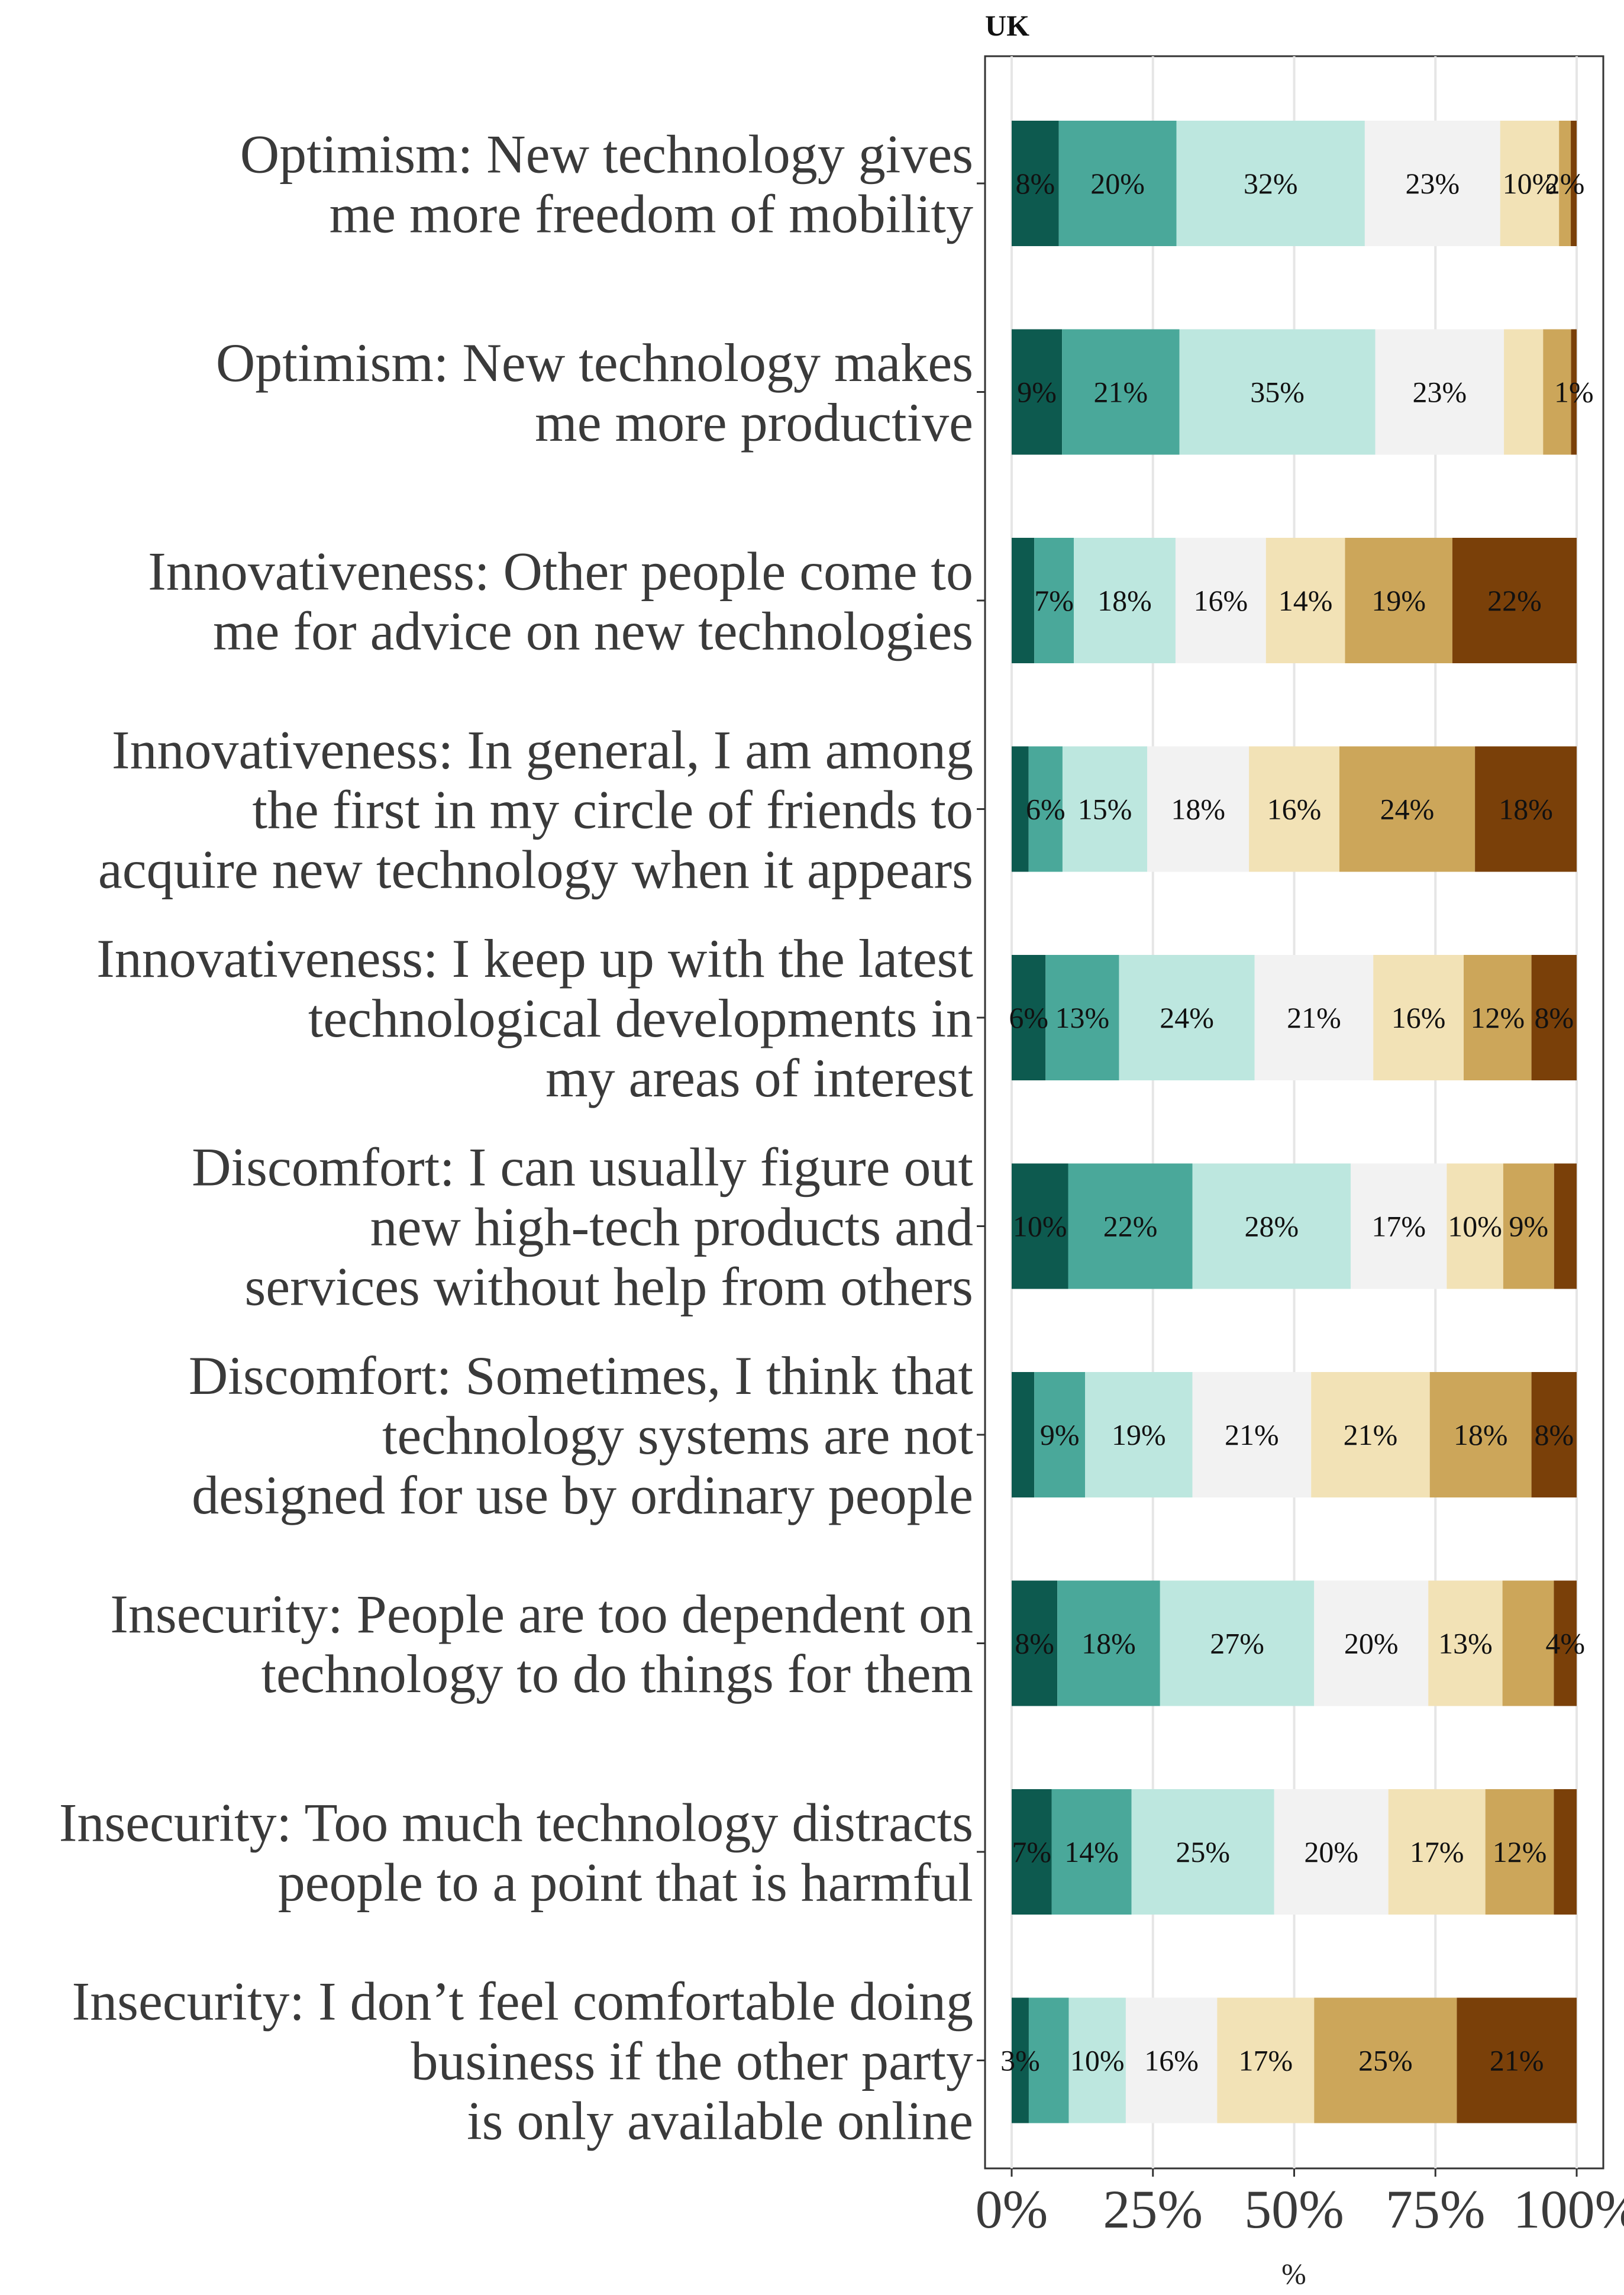 Image resolution: width=1624 pixels, height=2295 pixels. What do you see at coordinates (1091, 1851) in the screenshot?
I see `data-label: 14%` at bounding box center [1091, 1851].